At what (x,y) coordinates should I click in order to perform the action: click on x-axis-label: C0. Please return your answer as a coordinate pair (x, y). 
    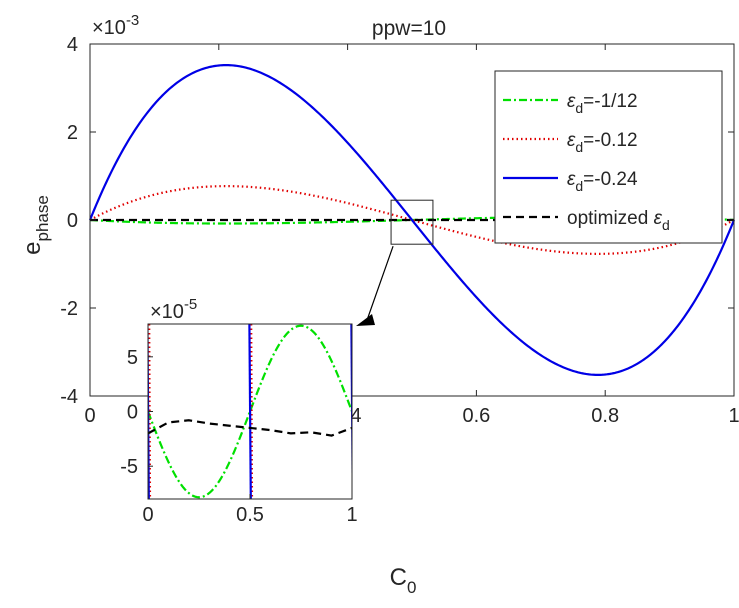
    Looking at the image, I should click on (403, 580).